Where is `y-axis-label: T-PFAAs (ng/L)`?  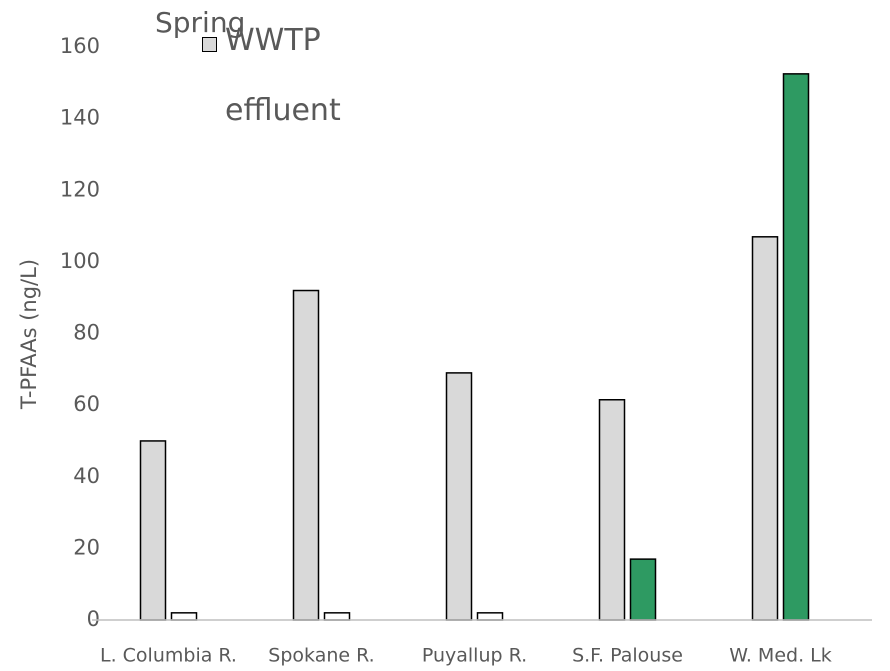
y-axis-label: T-PFAAs (ng/L) is located at coordinates (29, 334).